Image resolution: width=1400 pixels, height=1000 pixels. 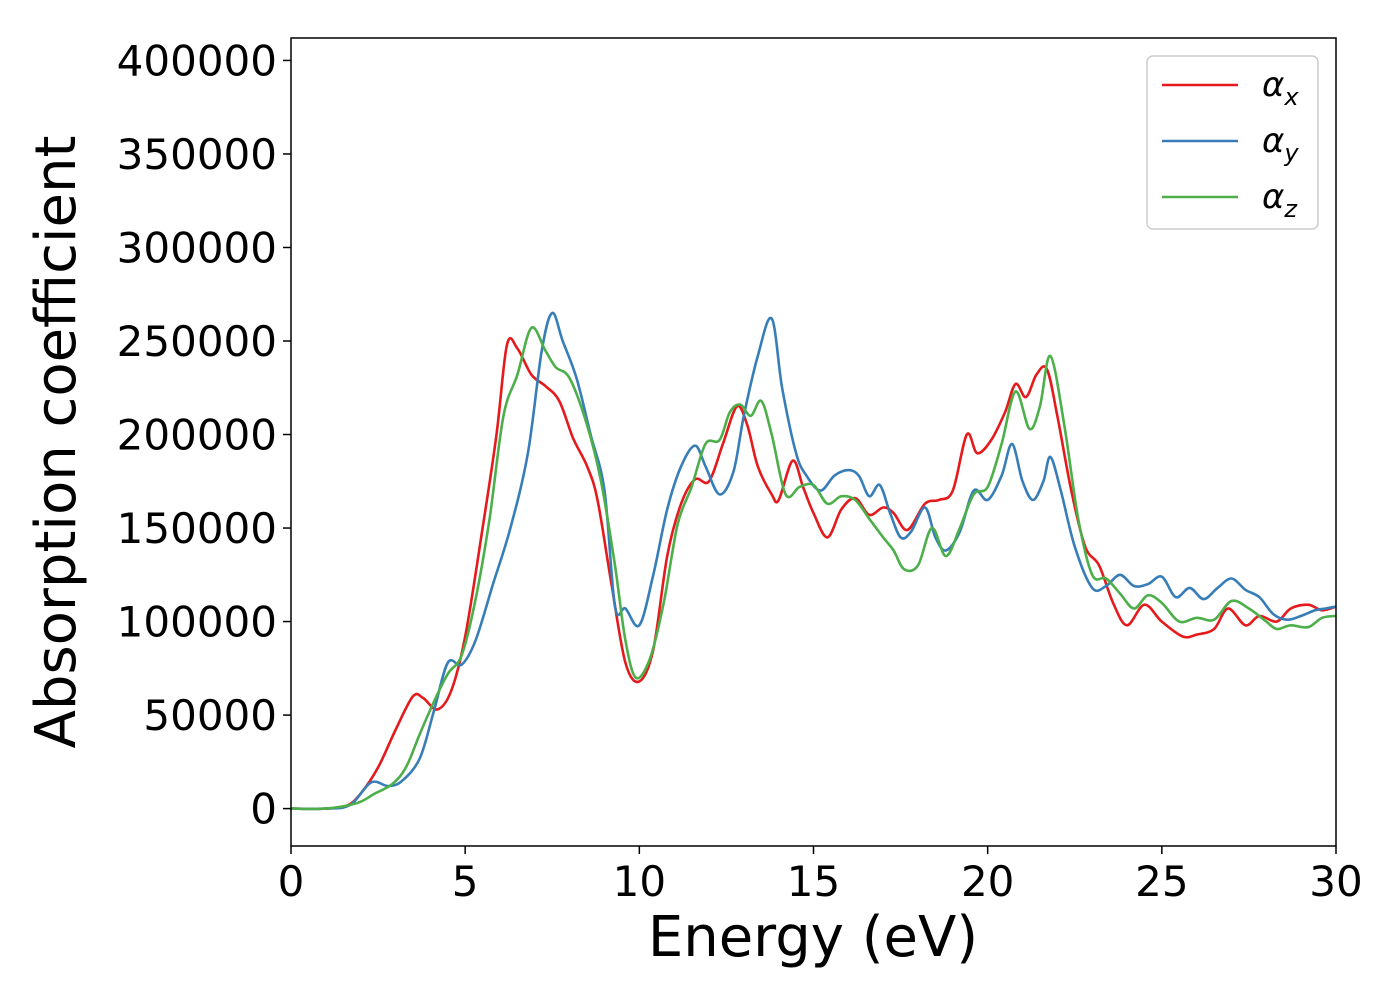 I want to click on y-tick-label: 400000, so click(x=197, y=60).